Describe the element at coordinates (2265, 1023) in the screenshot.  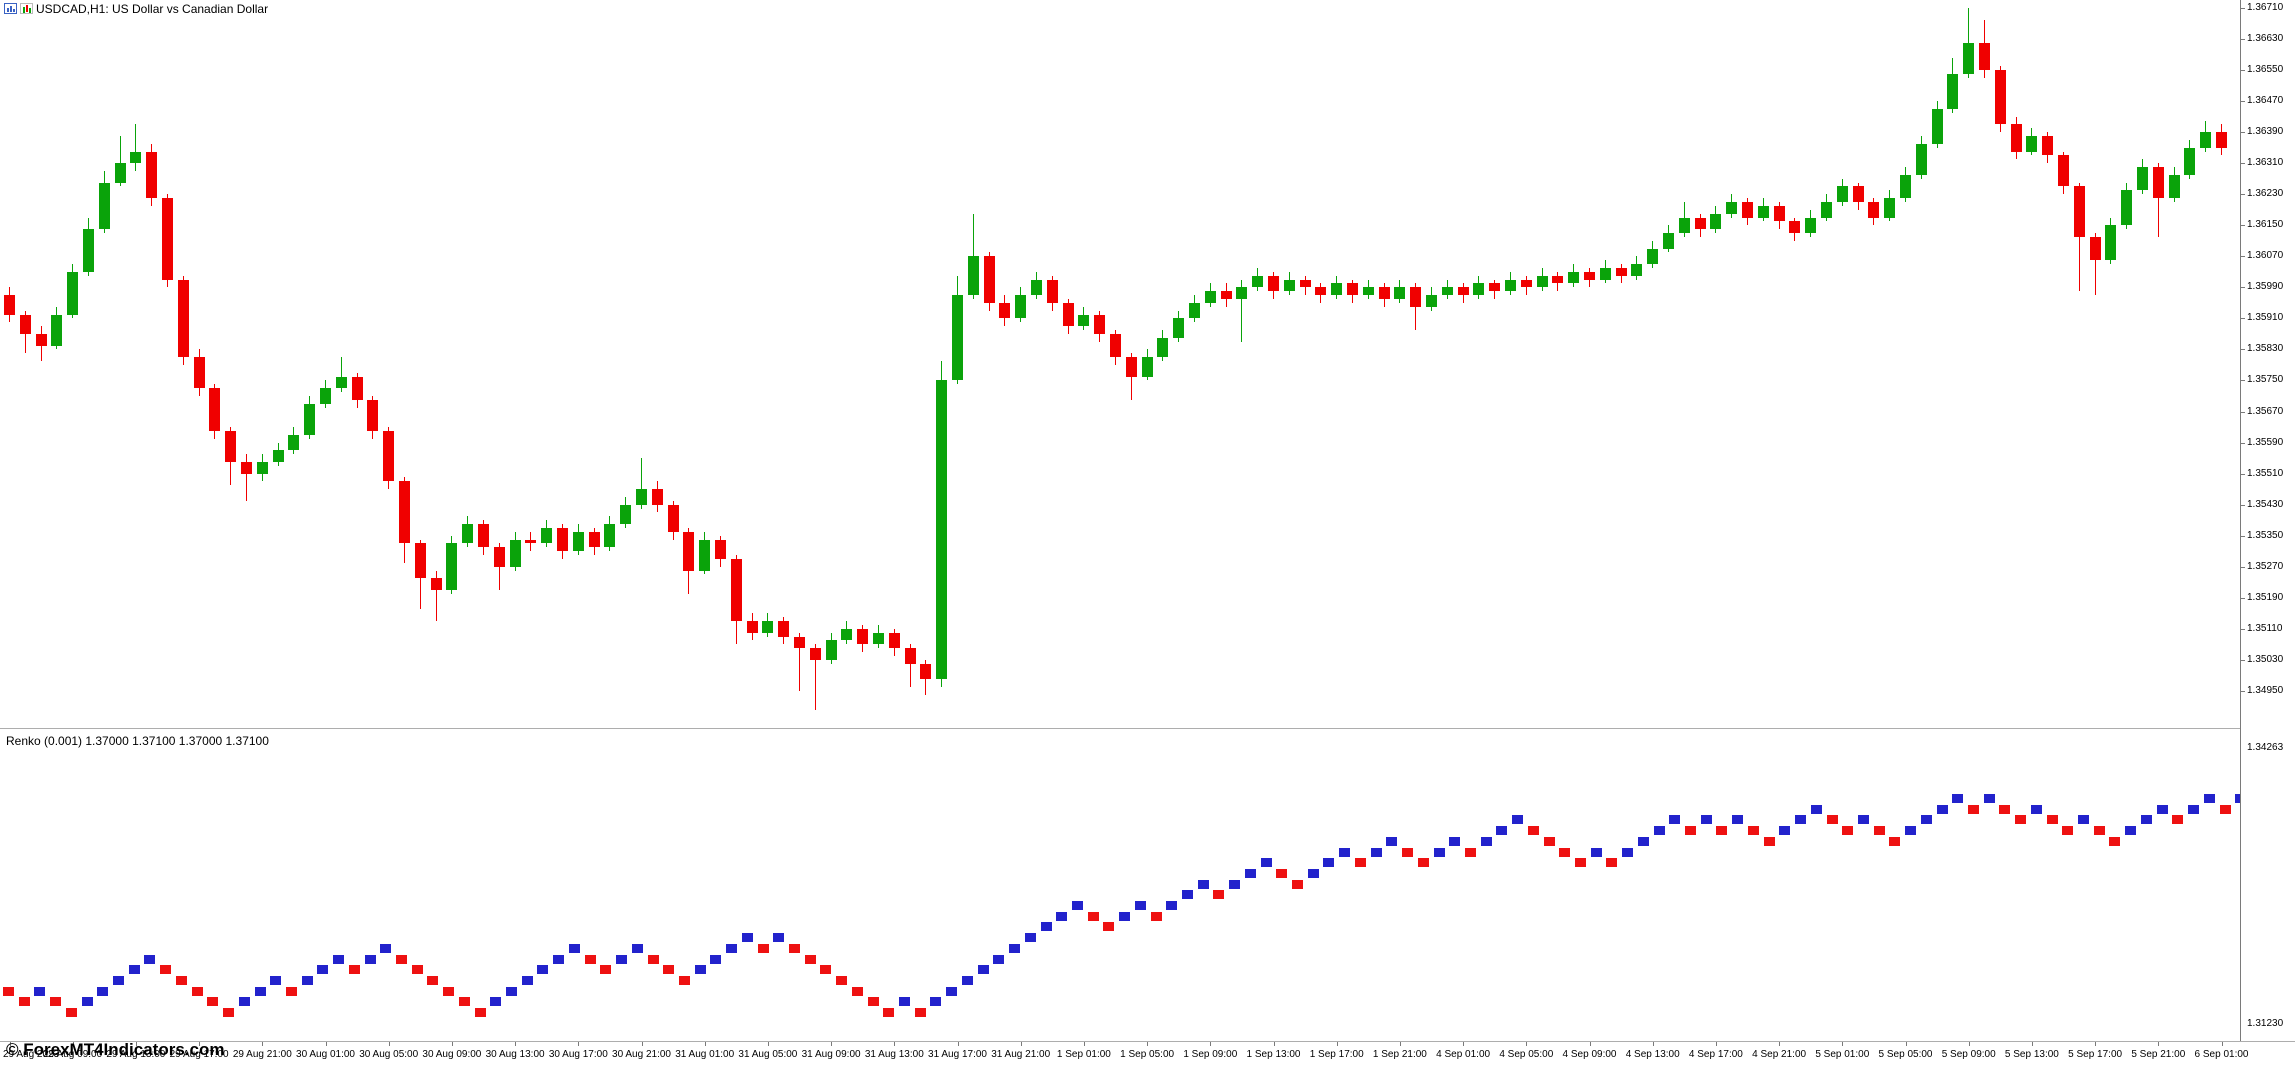
I see `sub-axis-label: 1.31230` at that location.